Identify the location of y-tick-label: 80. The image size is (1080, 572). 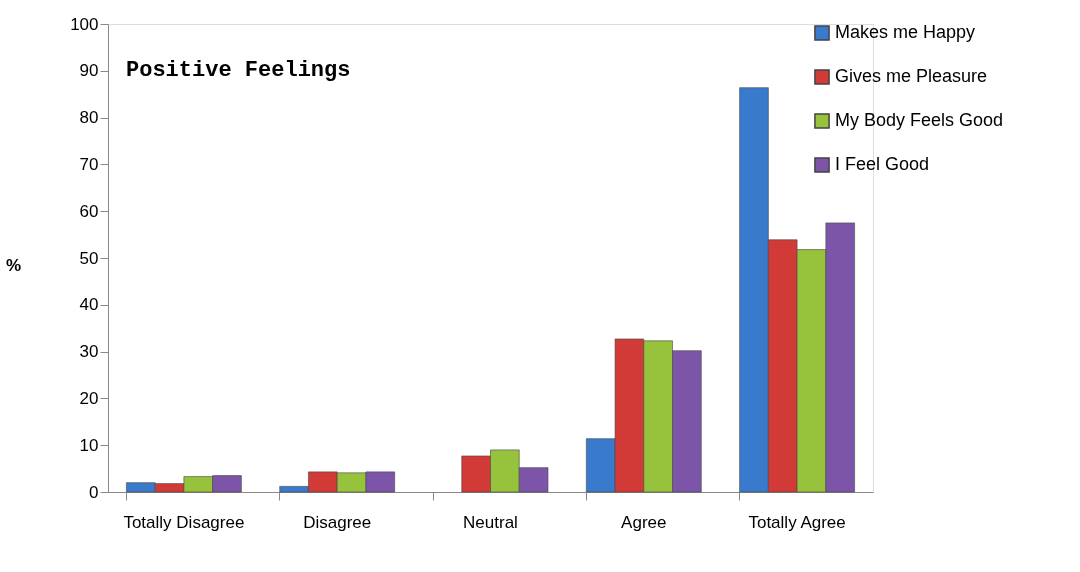
(89, 118).